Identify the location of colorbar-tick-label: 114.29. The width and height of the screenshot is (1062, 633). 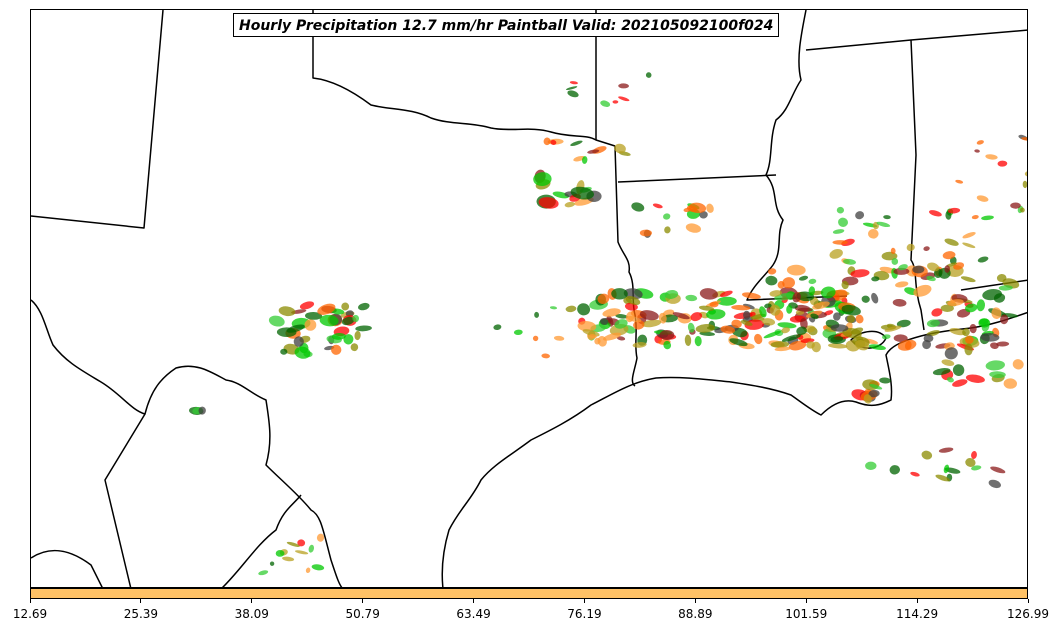
(917, 614).